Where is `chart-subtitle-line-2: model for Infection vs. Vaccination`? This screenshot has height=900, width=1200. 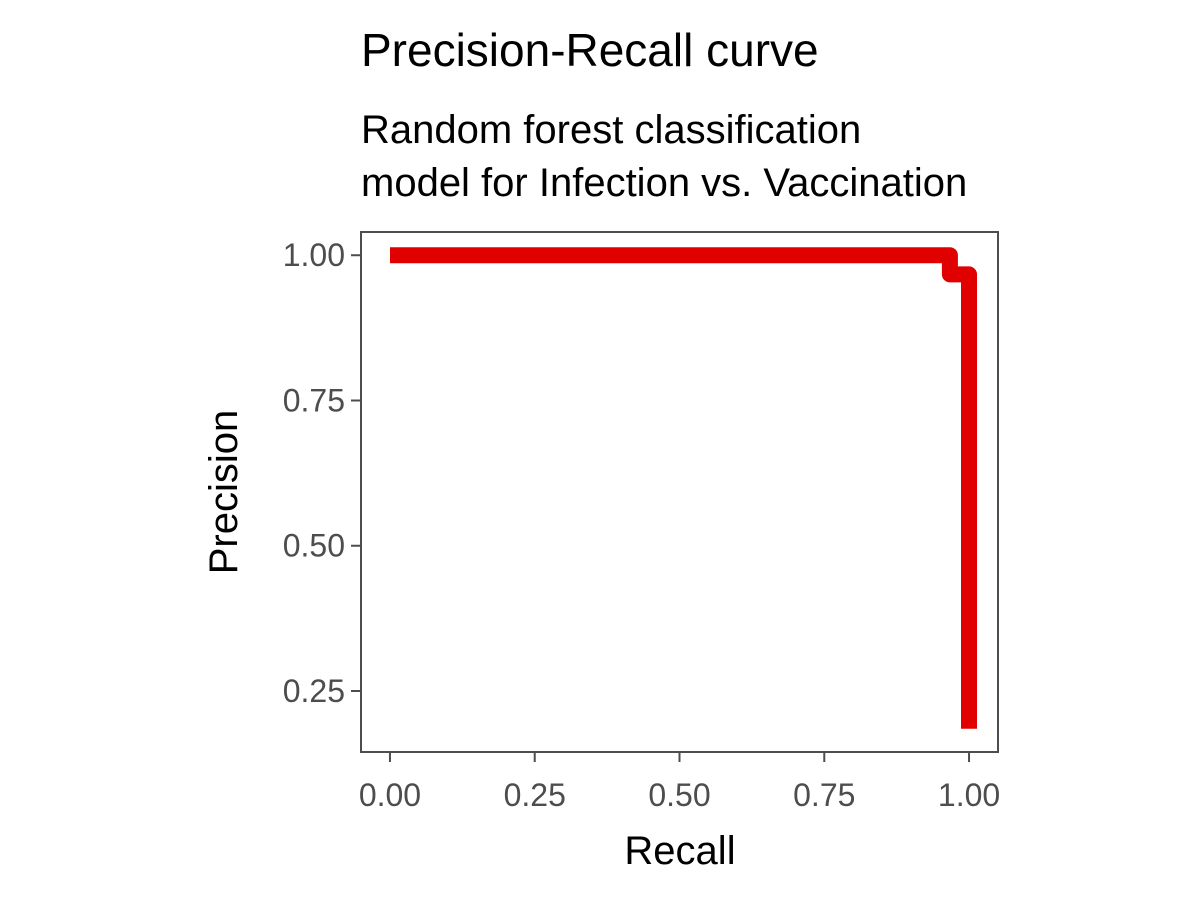
chart-subtitle-line-2: model for Infection vs. Vaccination is located at coordinates (664, 183).